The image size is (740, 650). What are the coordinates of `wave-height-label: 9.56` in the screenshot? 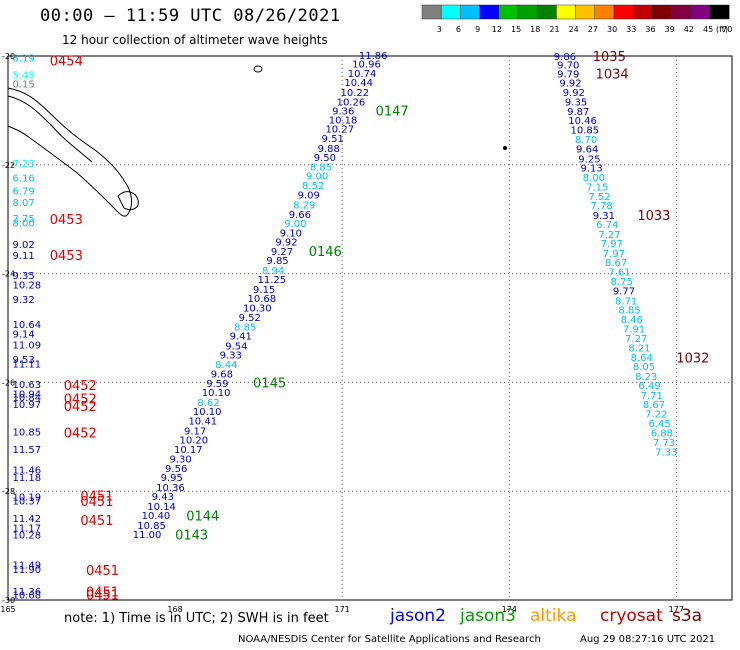 It's located at (176, 469).